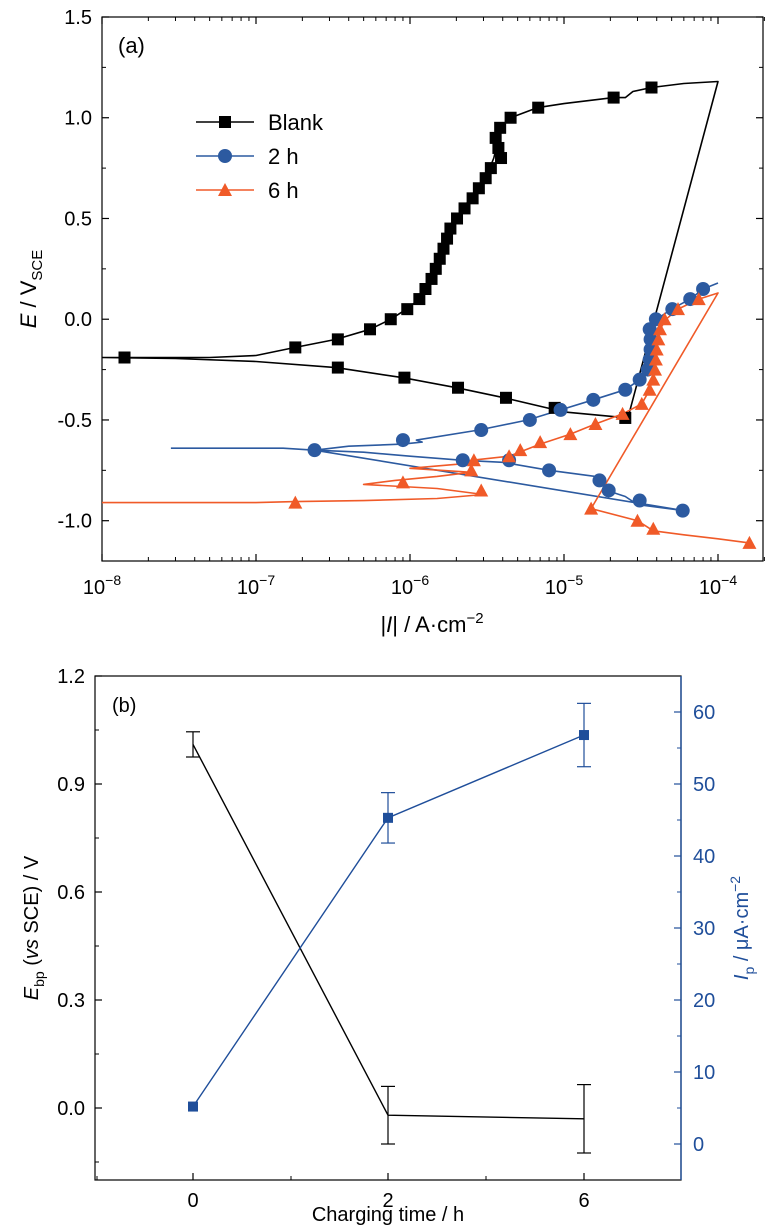  Describe the element at coordinates (704, 929) in the screenshot. I see `panel-b-right-tick-label: 30` at that location.